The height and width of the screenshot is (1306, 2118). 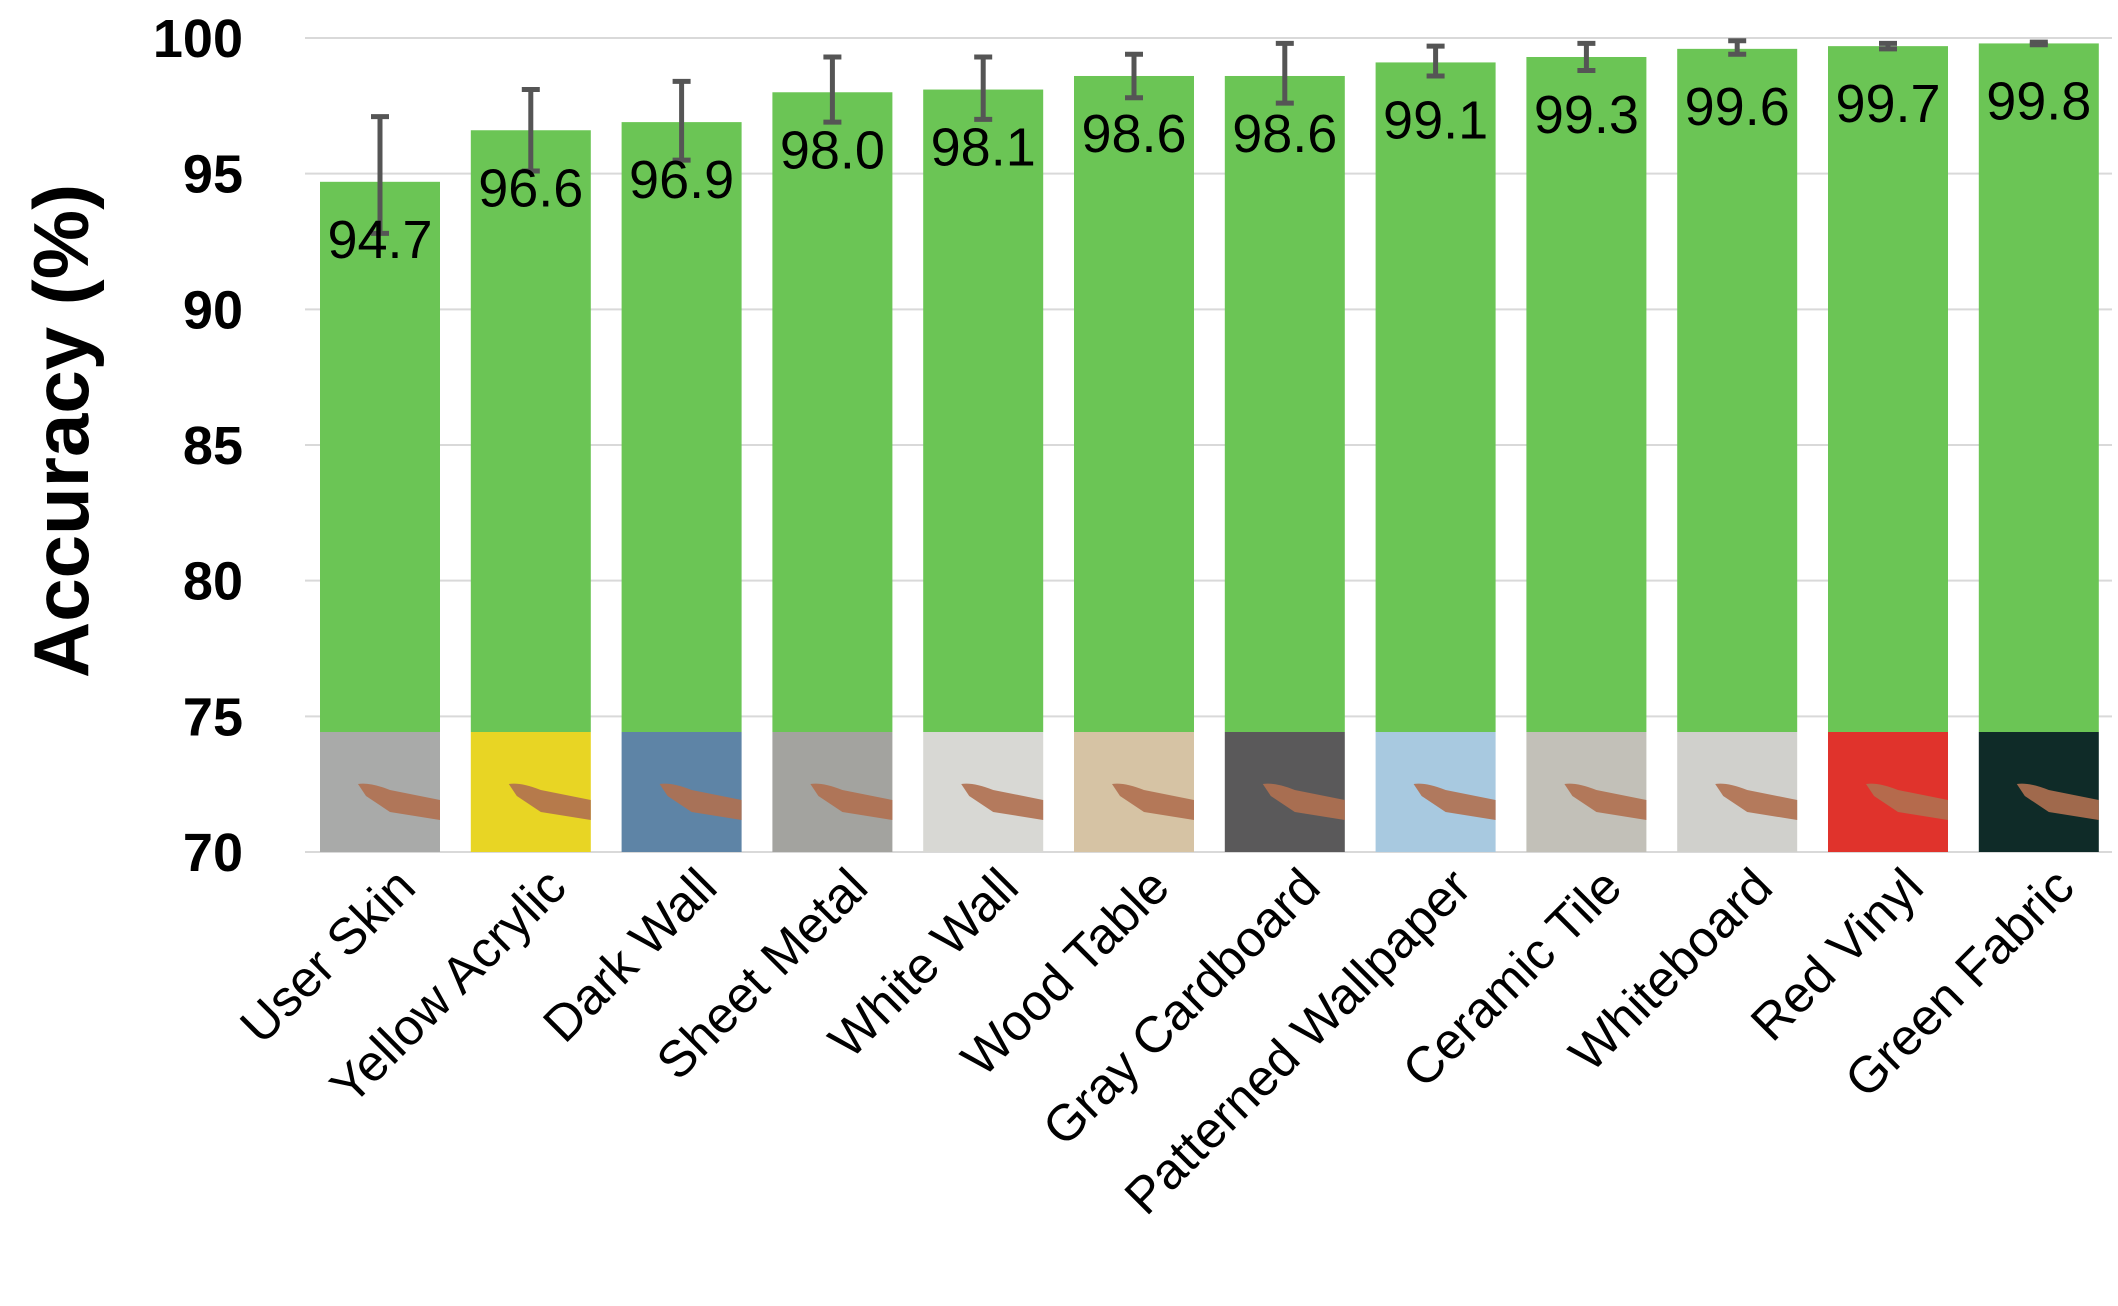 What do you see at coordinates (1435, 120) in the screenshot?
I see `data-label: 99.1` at bounding box center [1435, 120].